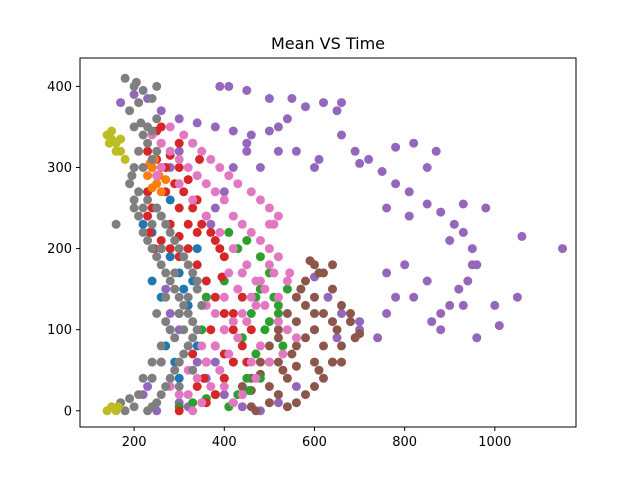 This screenshot has height=480, width=640. What do you see at coordinates (314, 442) in the screenshot?
I see `x-tick-label: 600` at bounding box center [314, 442].